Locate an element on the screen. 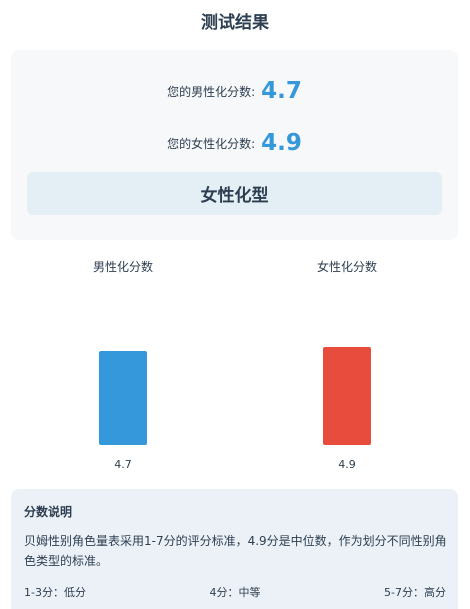  female-score-row: 您的女性化分数: 4.9 is located at coordinates (234, 143).